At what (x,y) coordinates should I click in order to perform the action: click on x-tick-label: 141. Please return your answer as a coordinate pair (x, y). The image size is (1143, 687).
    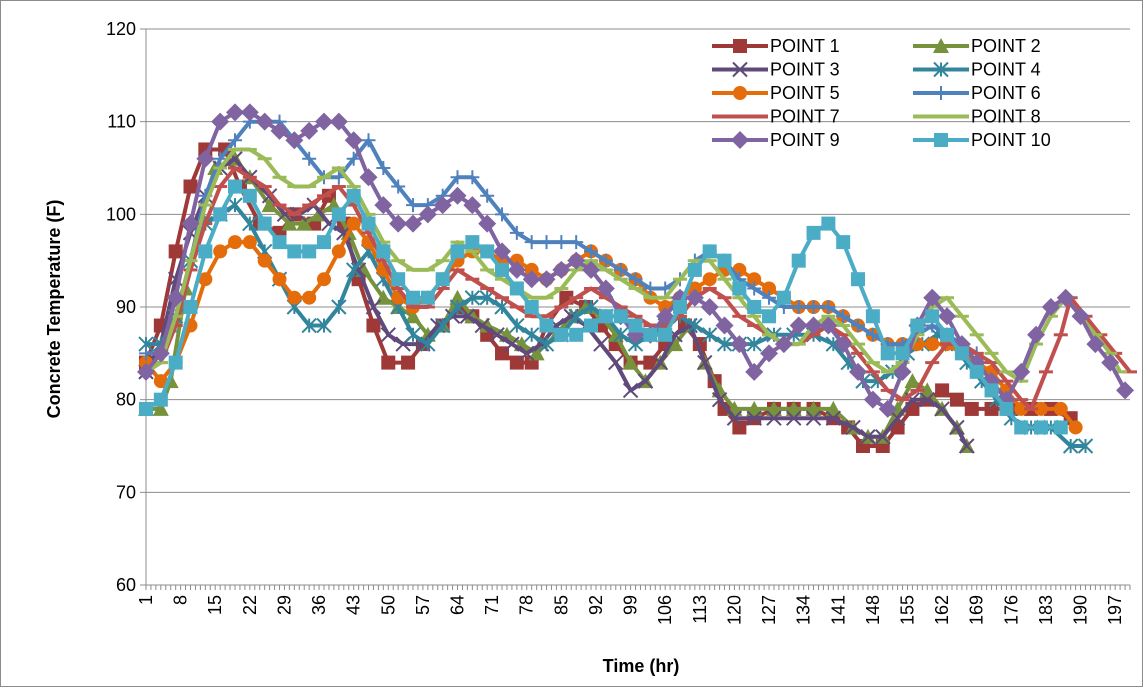
    Looking at the image, I should click on (838, 610).